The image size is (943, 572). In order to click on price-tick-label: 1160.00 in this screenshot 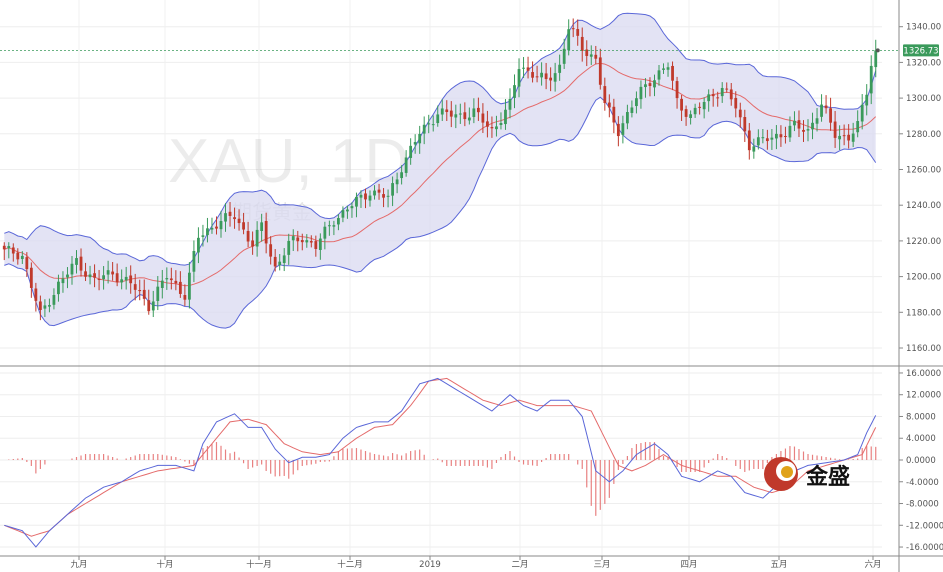, I will do `click(923, 349)`.